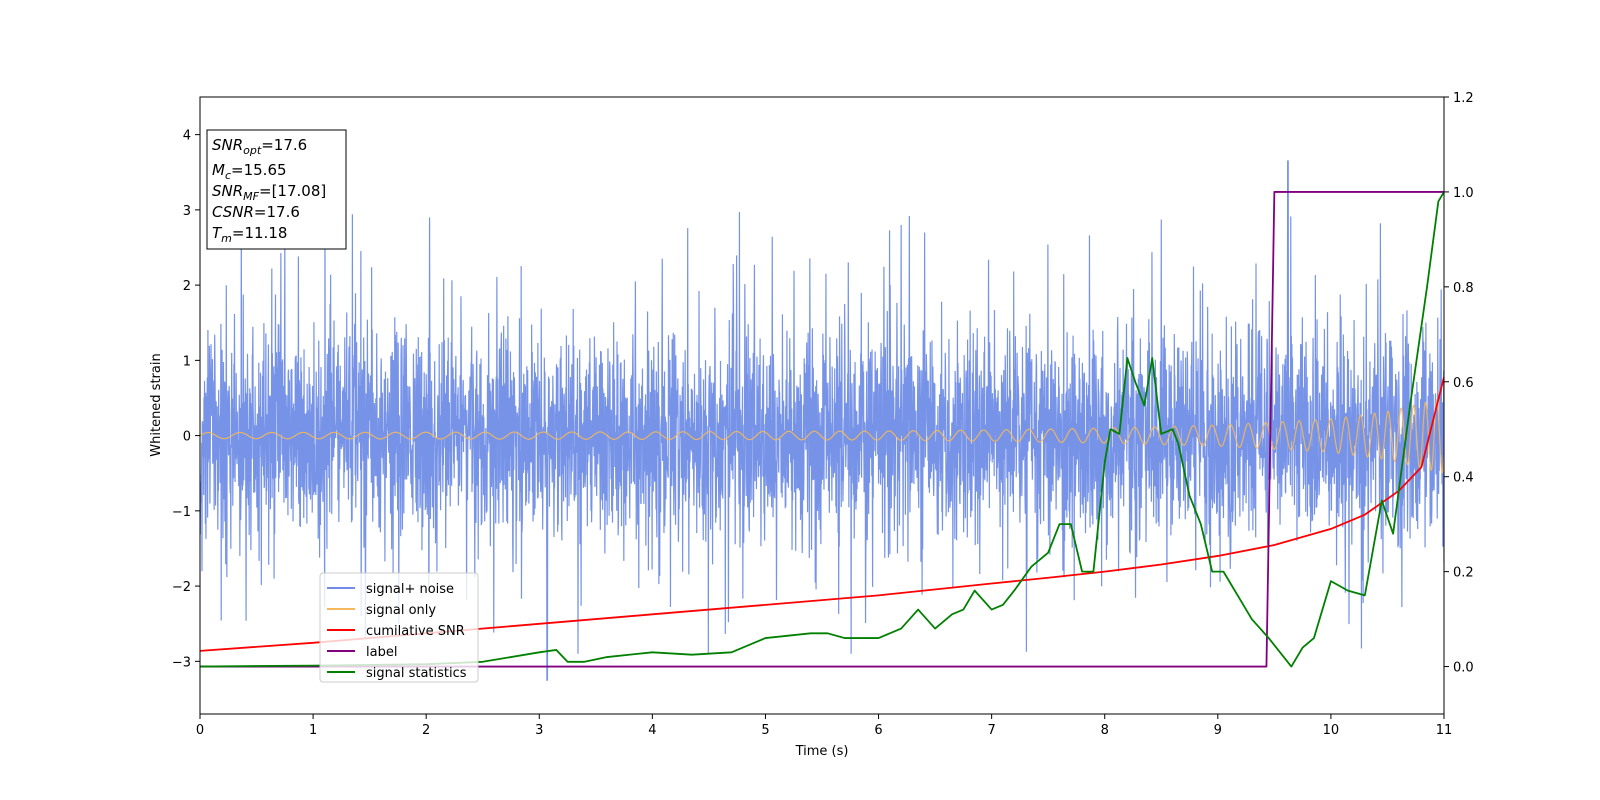  Describe the element at coordinates (187, 286) in the screenshot. I see `y-tick-label: 2` at that location.